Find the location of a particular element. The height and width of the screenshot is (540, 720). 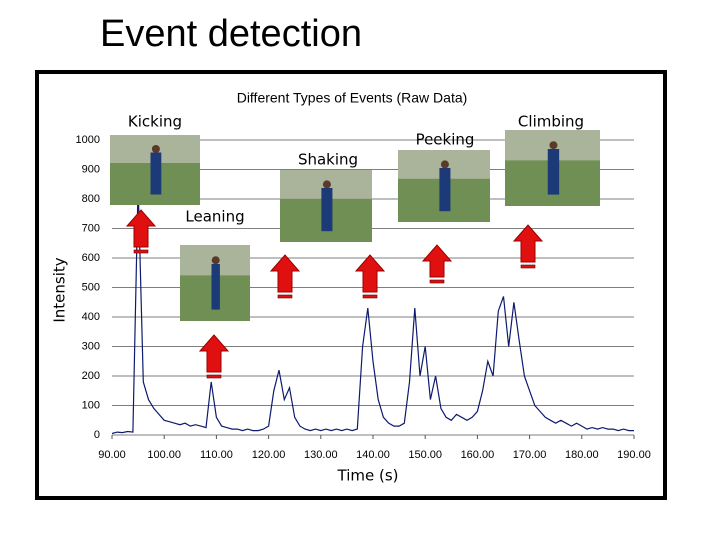

slide-title: Event detection is located at coordinates (231, 34).